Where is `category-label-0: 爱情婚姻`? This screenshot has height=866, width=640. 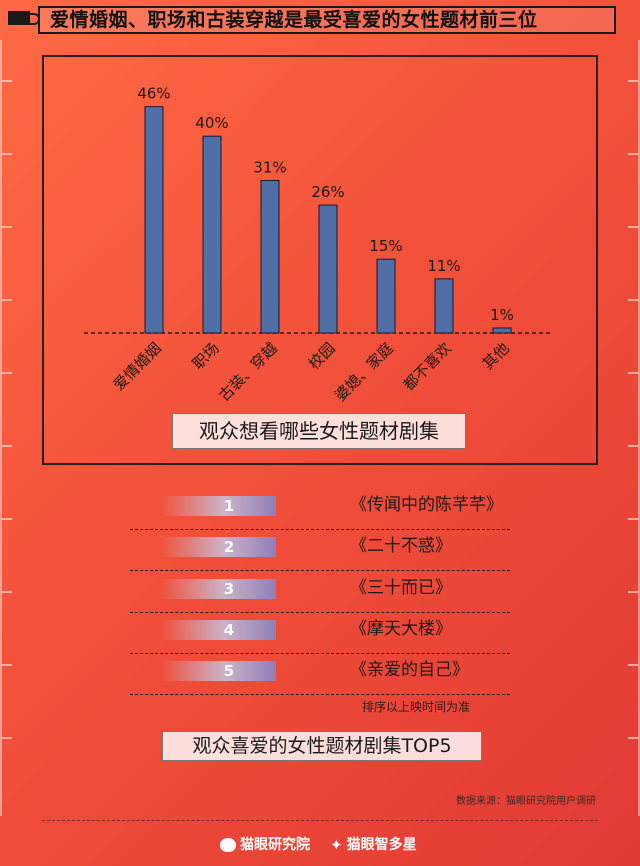
category-label-0: 爱情婚姻 is located at coordinates (137, 366).